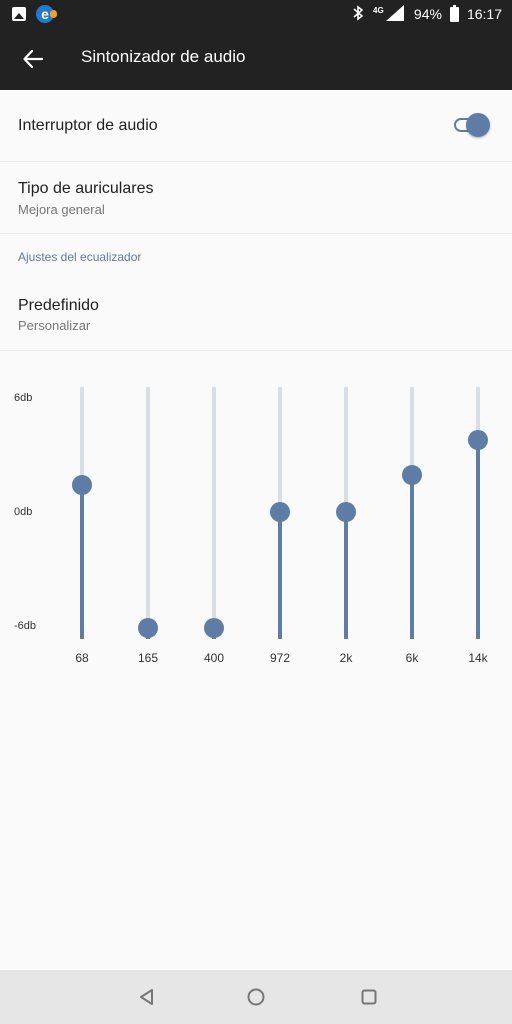 The height and width of the screenshot is (1024, 512). What do you see at coordinates (256, 314) in the screenshot?
I see `preset-row: Predefinido Personalizar` at bounding box center [256, 314].